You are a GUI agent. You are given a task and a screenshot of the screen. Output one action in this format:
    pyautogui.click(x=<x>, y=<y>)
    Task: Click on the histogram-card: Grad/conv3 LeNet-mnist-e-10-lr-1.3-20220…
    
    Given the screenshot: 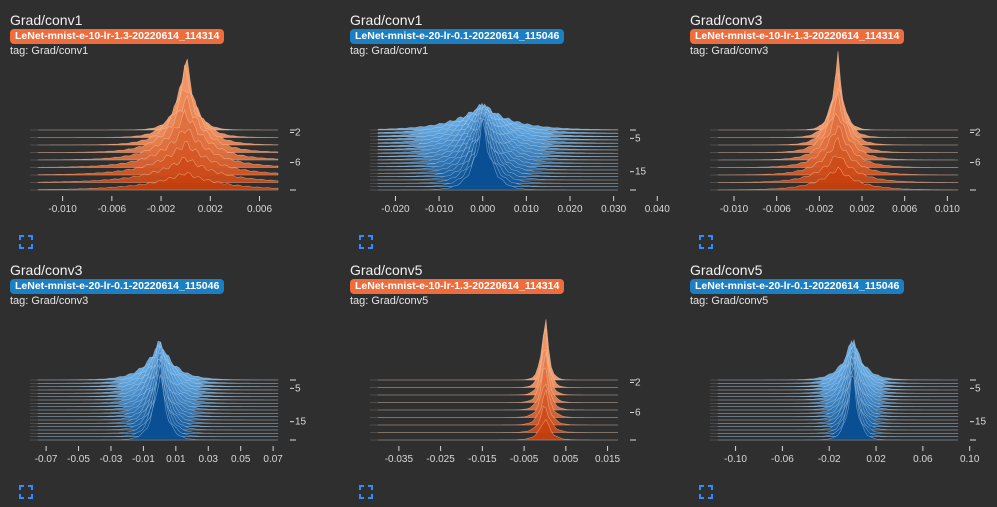 What is the action you would take?
    pyautogui.click(x=840, y=134)
    